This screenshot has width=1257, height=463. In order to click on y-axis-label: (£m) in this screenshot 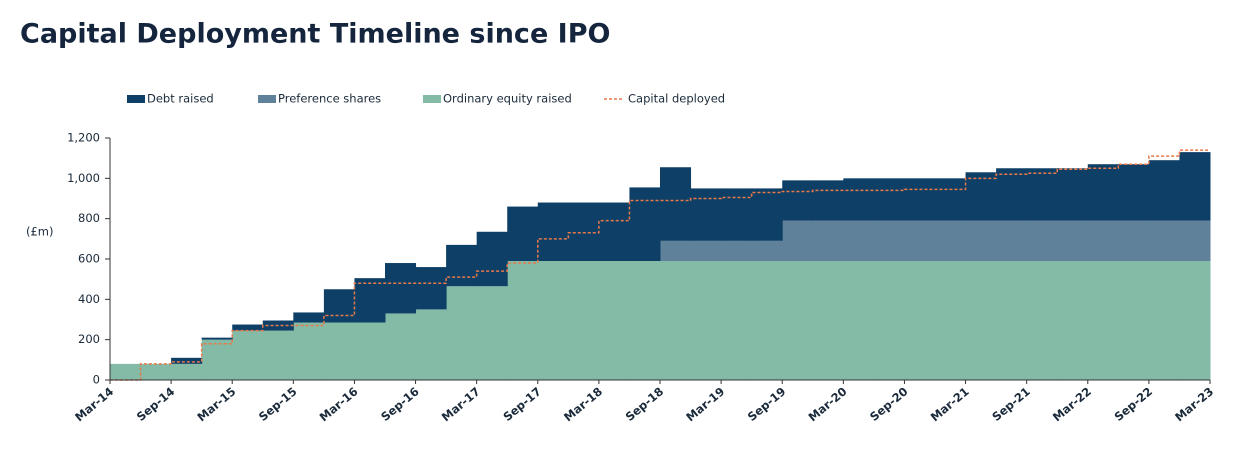, I will do `click(40, 232)`.